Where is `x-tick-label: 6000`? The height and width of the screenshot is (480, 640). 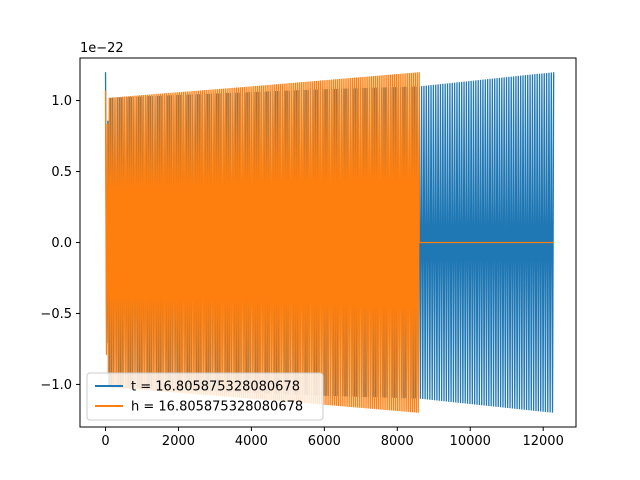
x-tick-label: 6000 is located at coordinates (324, 441).